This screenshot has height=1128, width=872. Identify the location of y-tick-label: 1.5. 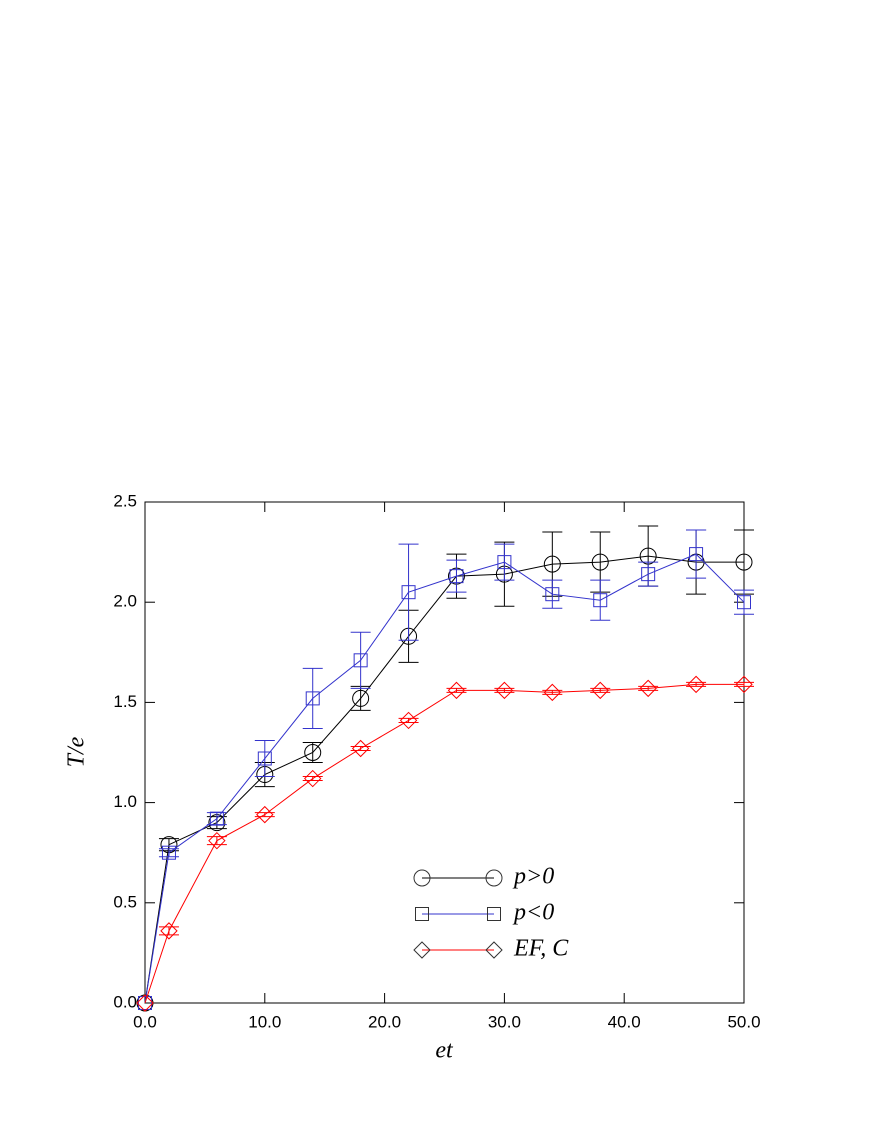
(125, 701).